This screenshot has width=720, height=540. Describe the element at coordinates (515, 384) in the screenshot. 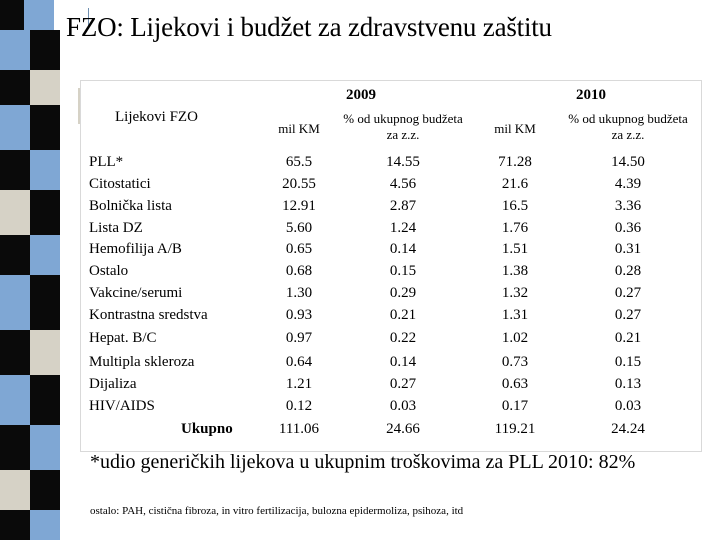

I see `table-cell: 0.63` at that location.